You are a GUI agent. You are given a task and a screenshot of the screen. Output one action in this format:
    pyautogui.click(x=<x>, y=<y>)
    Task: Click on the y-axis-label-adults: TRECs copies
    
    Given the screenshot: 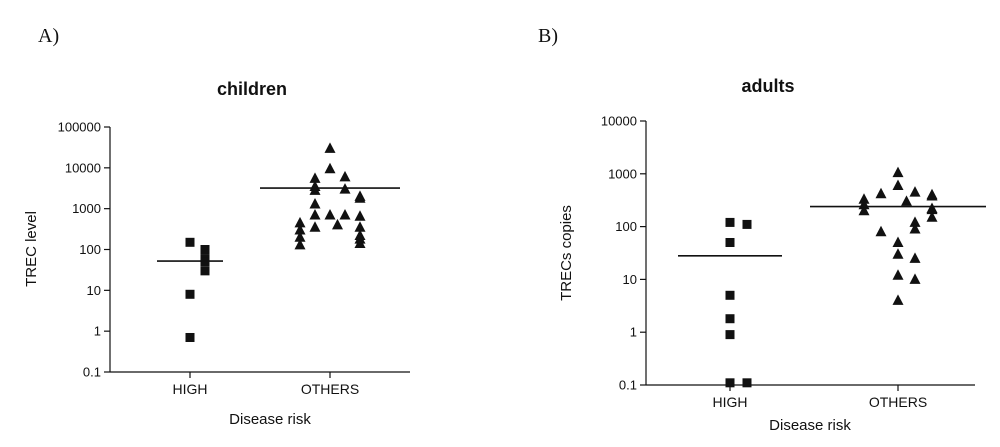 What is the action you would take?
    pyautogui.click(x=566, y=253)
    